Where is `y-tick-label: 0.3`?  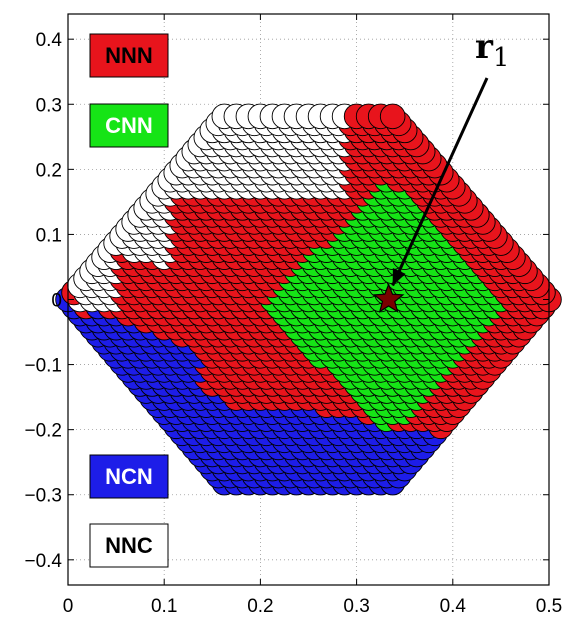 y-tick-label: 0.3 is located at coordinates (49, 105).